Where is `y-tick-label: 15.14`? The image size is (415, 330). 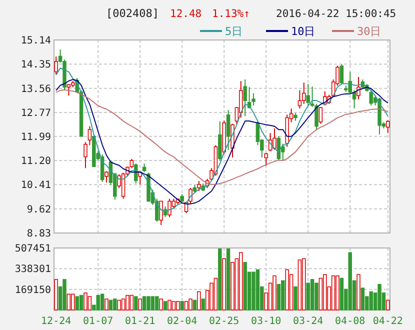
y-tick-label: 15.14 is located at coordinates (35, 41).